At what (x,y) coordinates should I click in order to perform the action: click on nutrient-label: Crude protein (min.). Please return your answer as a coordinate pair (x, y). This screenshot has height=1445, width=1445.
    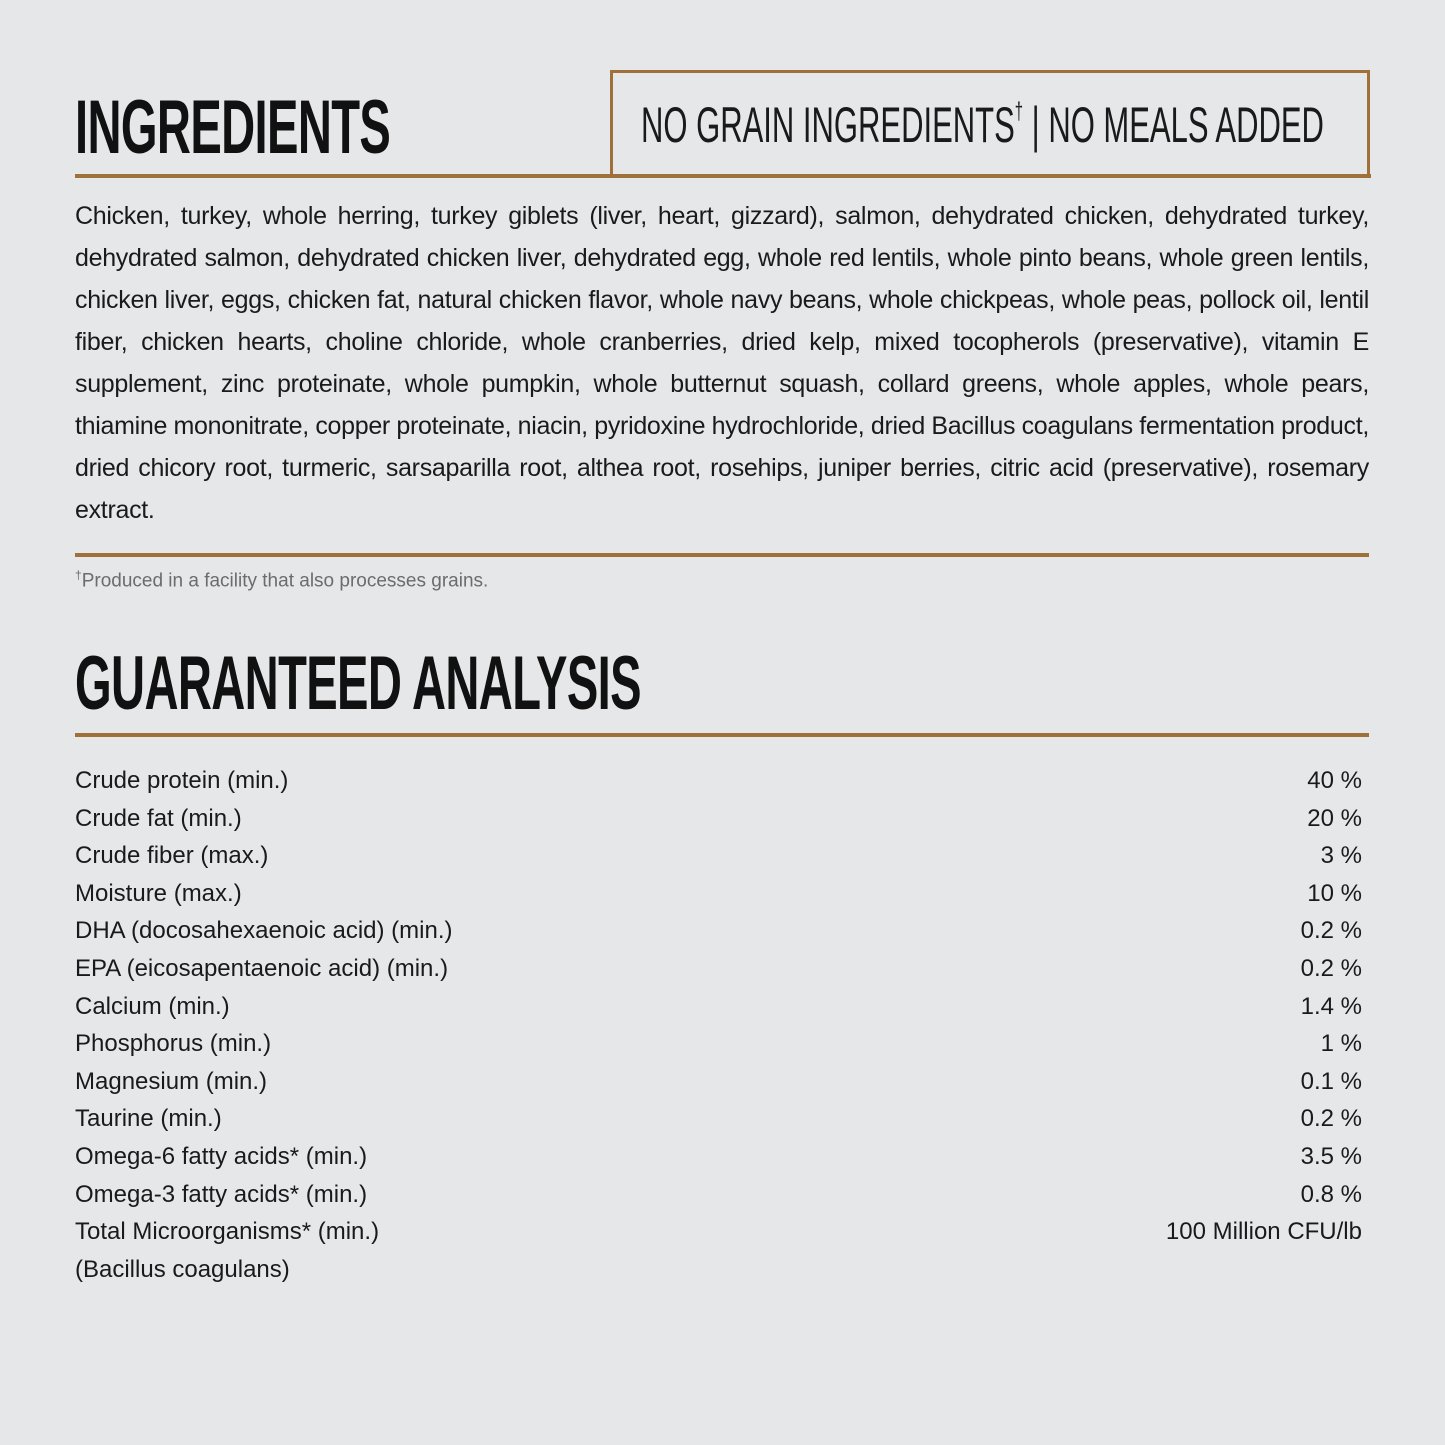
    Looking at the image, I should click on (182, 780).